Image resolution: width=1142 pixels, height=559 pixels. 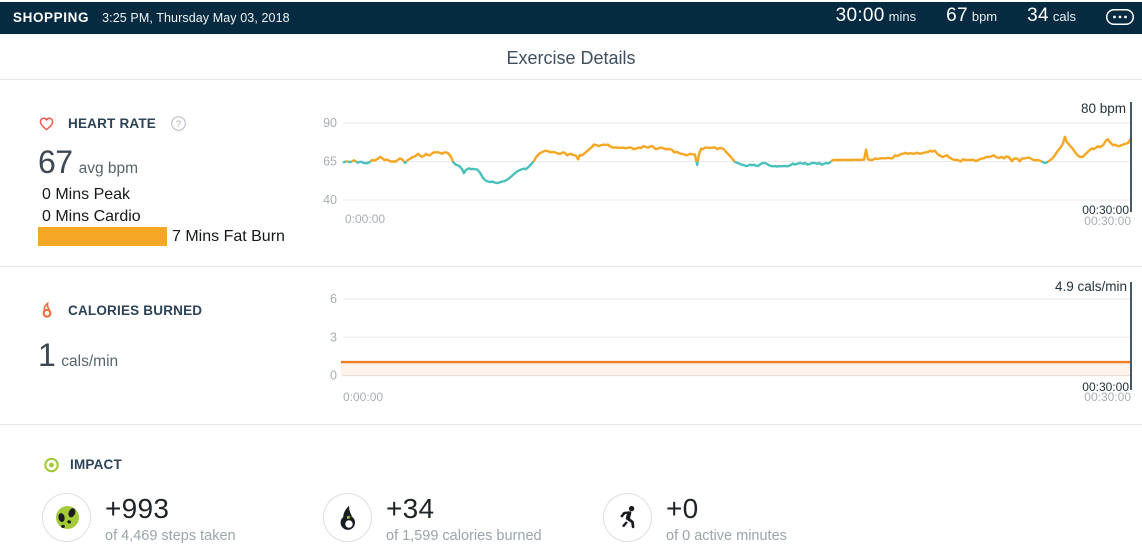 What do you see at coordinates (1038, 15) in the screenshot?
I see `calories-value: 34` at bounding box center [1038, 15].